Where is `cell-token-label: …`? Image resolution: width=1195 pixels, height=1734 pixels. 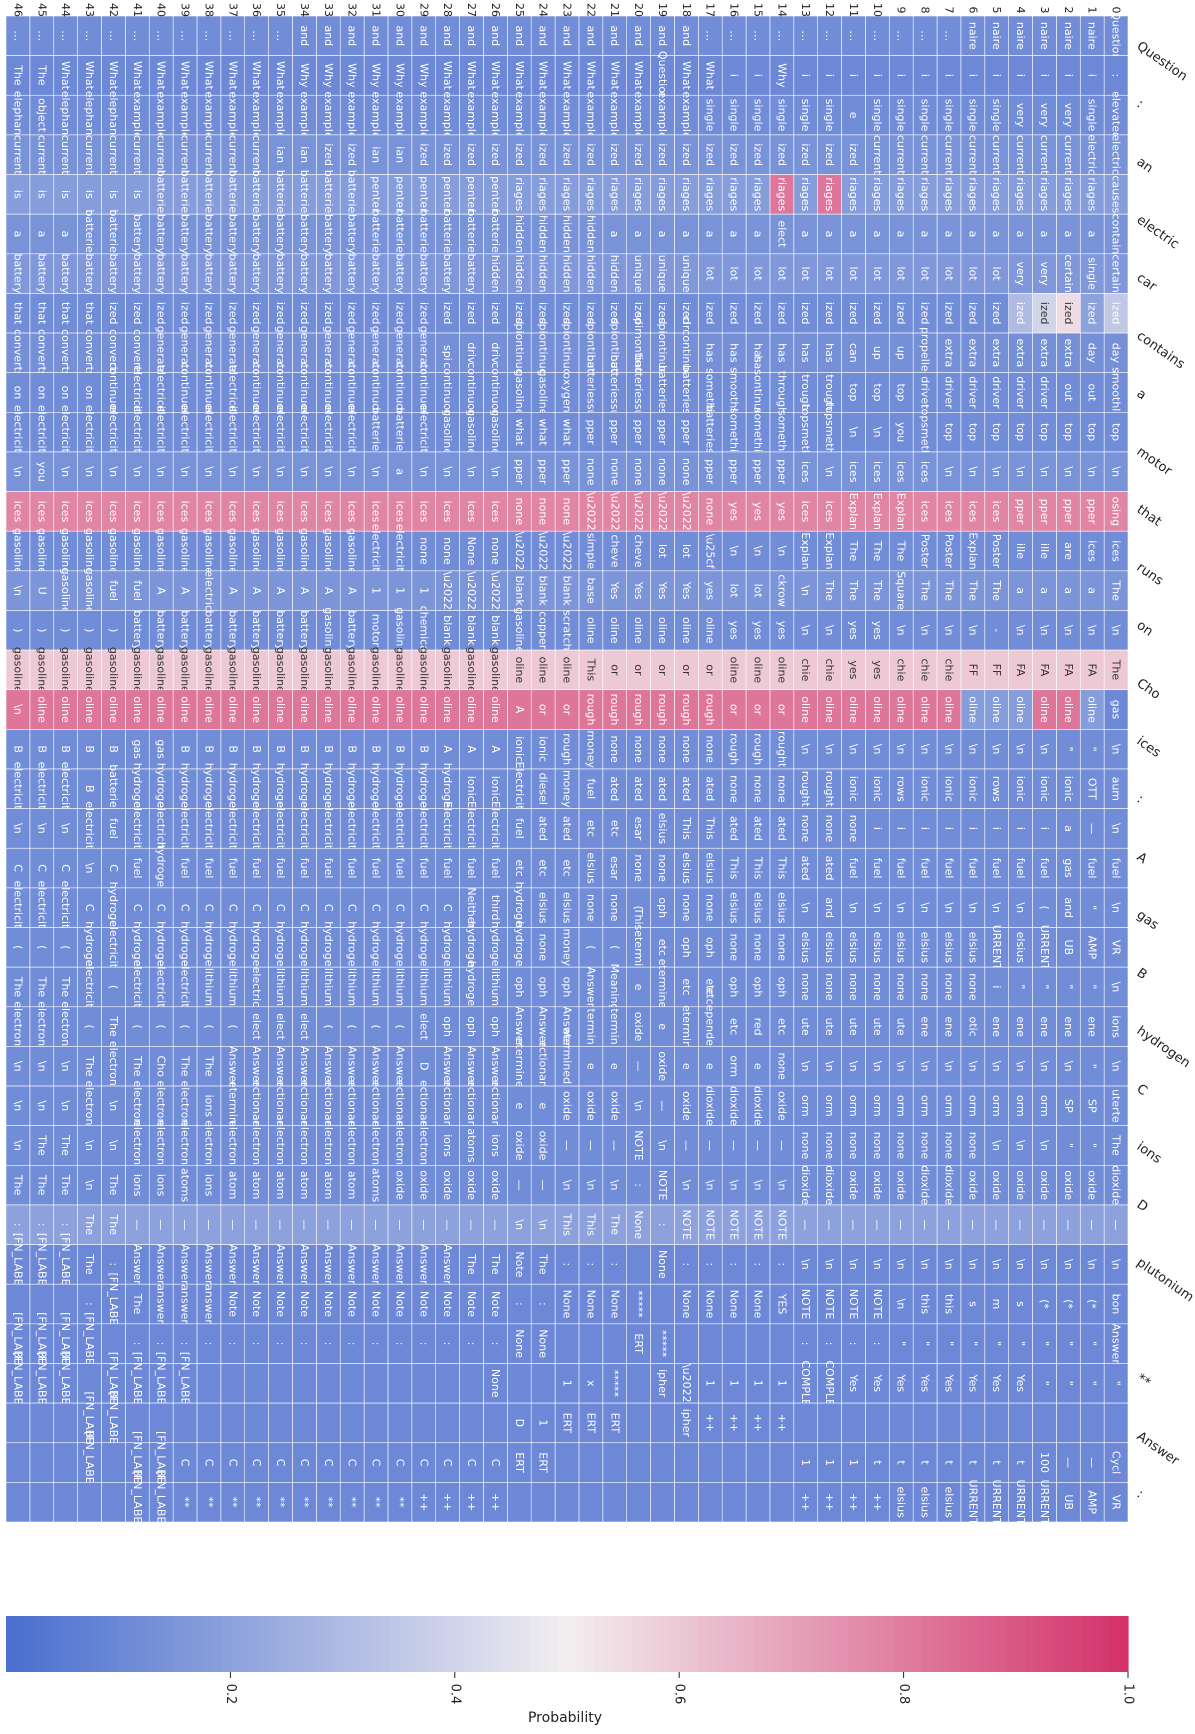 cell-token-label: … is located at coordinates (41, 35).